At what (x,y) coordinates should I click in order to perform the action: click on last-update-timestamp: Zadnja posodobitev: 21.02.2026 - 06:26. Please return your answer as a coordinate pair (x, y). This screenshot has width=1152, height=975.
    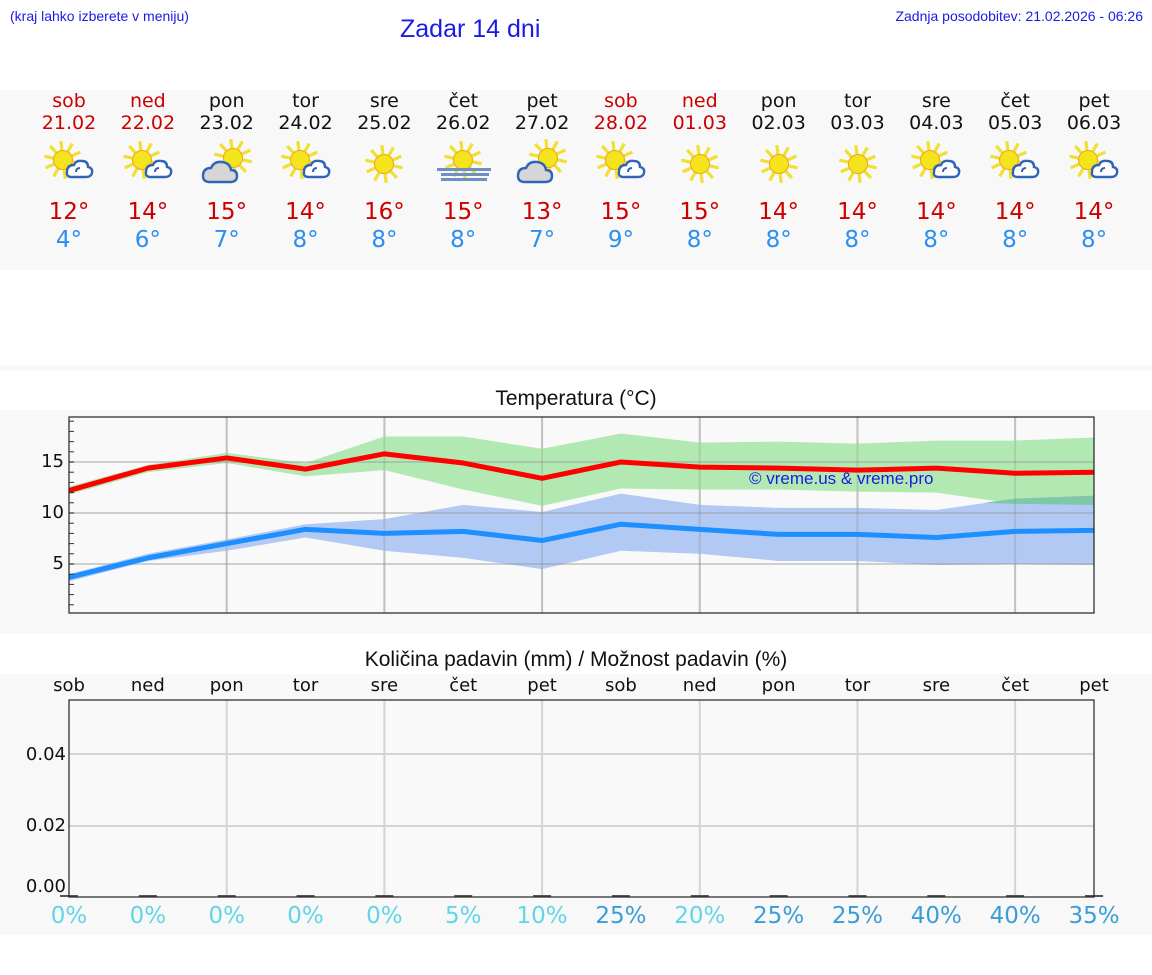
    Looking at the image, I should click on (1019, 16).